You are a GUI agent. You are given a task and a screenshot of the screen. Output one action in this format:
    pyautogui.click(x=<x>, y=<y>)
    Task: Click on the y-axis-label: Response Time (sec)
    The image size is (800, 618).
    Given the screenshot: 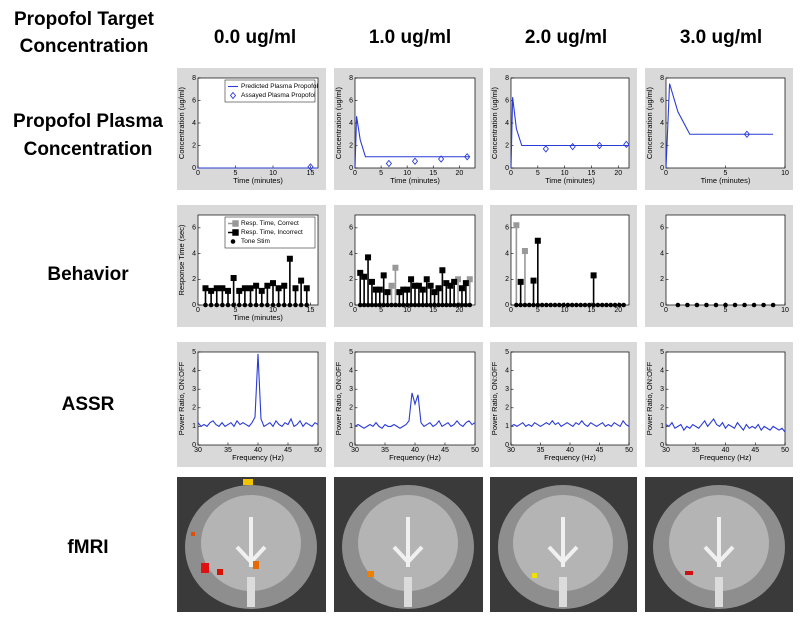 What is the action you would take?
    pyautogui.click(x=181, y=259)
    